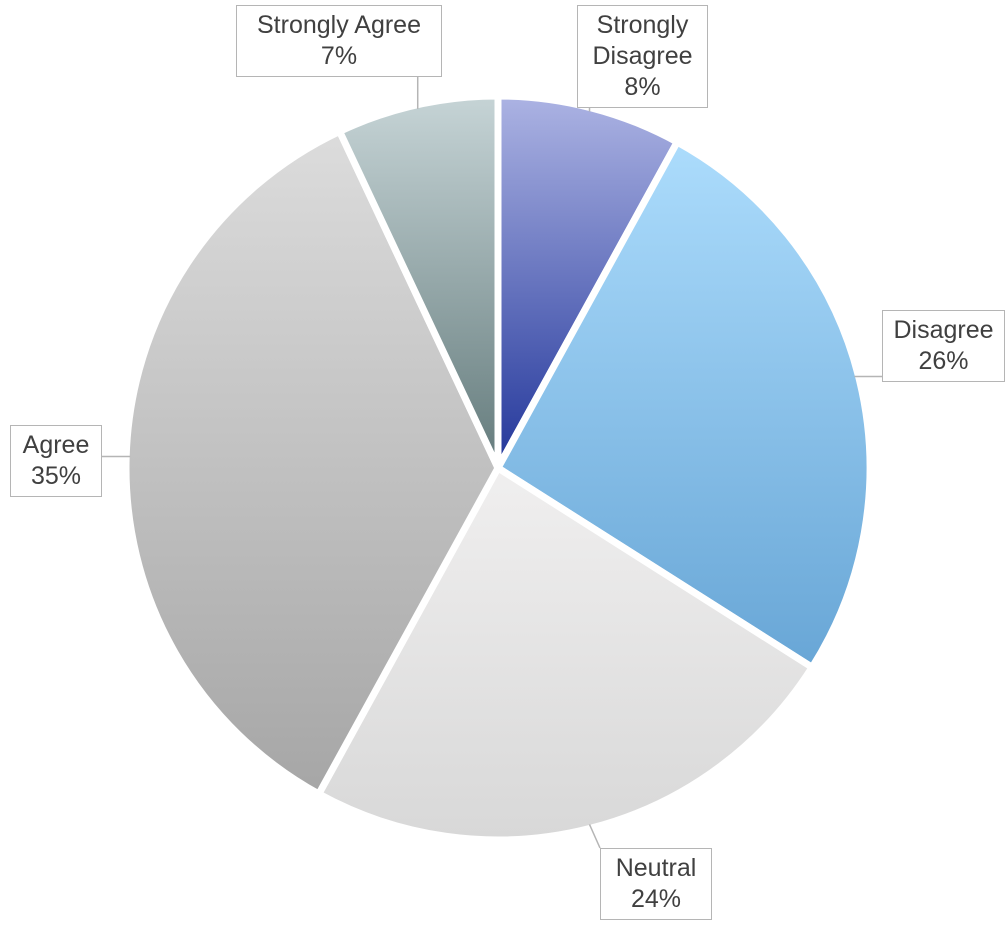 The height and width of the screenshot is (927, 1007). I want to click on data-label: Strongly Agree 7%, so click(339, 41).